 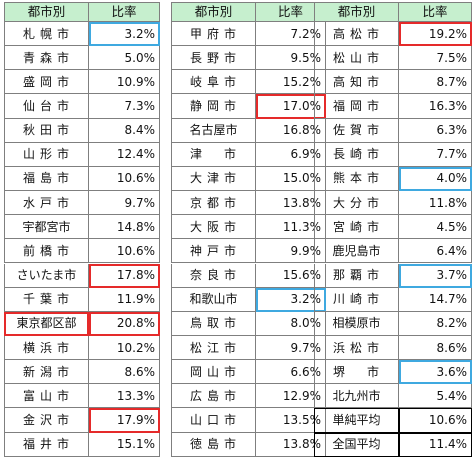 I want to click on ratio-value: 13.8%, so click(x=291, y=444).